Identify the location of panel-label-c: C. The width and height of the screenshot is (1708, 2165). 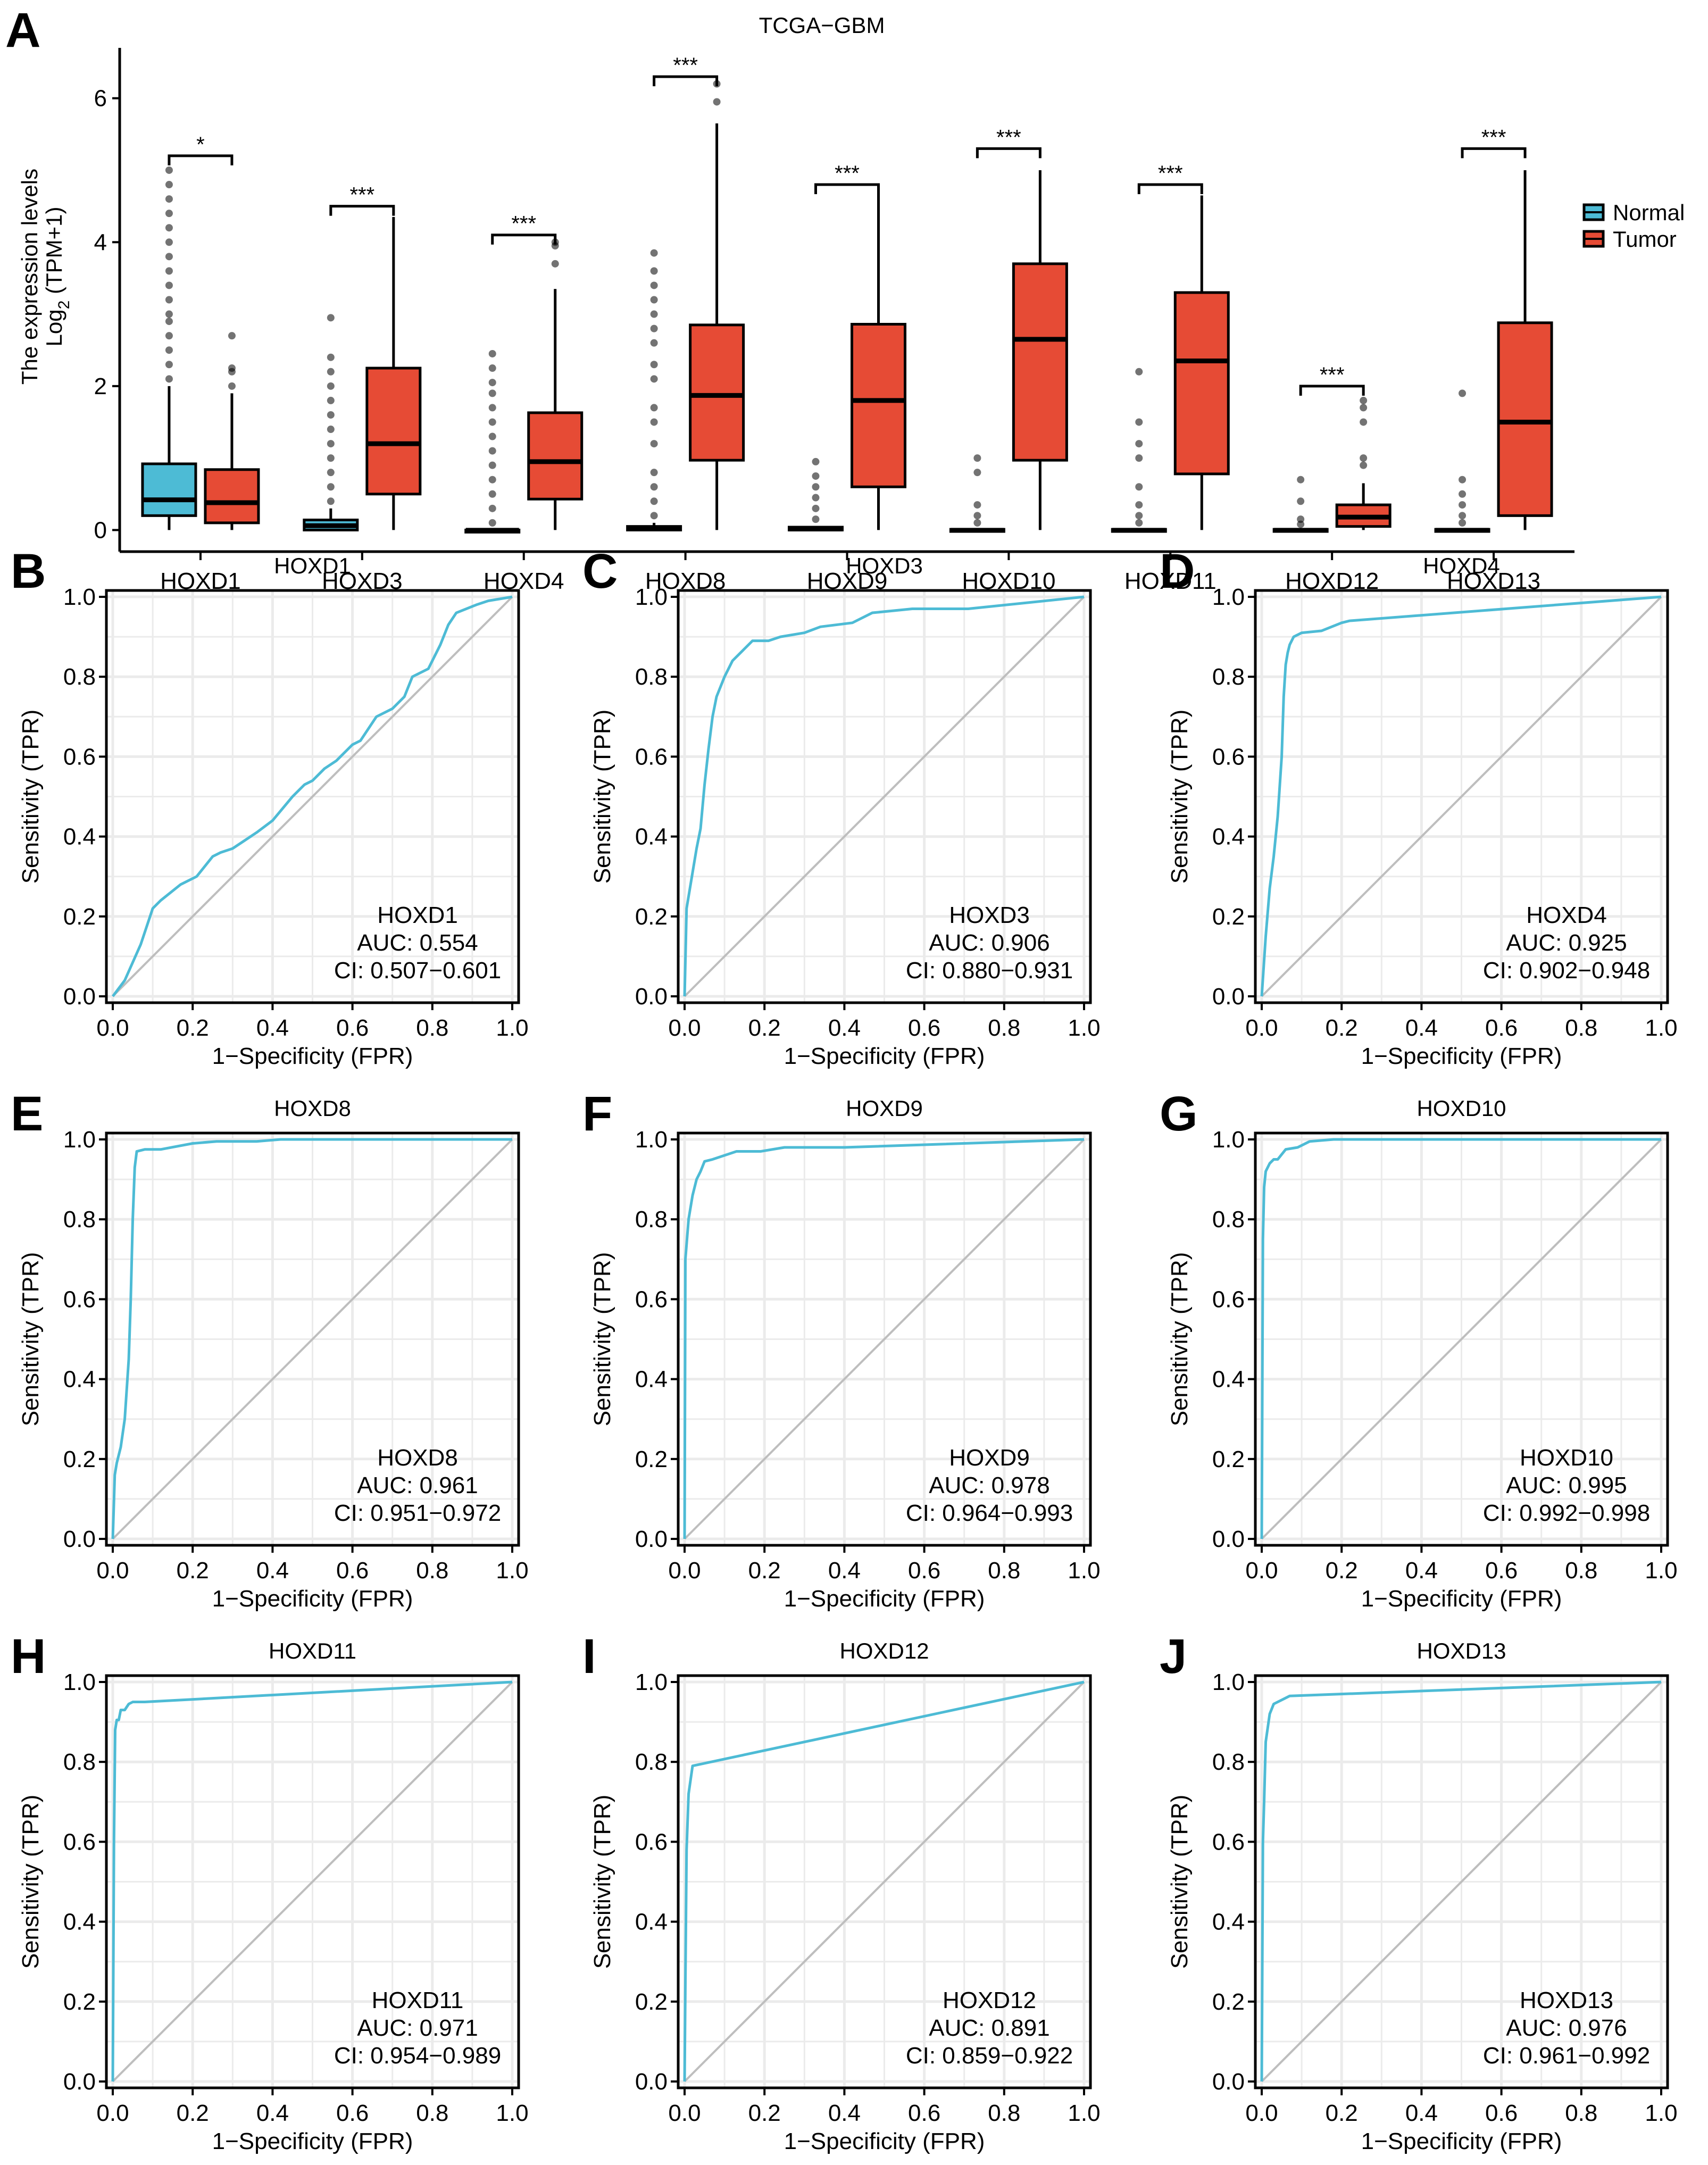
(600, 571).